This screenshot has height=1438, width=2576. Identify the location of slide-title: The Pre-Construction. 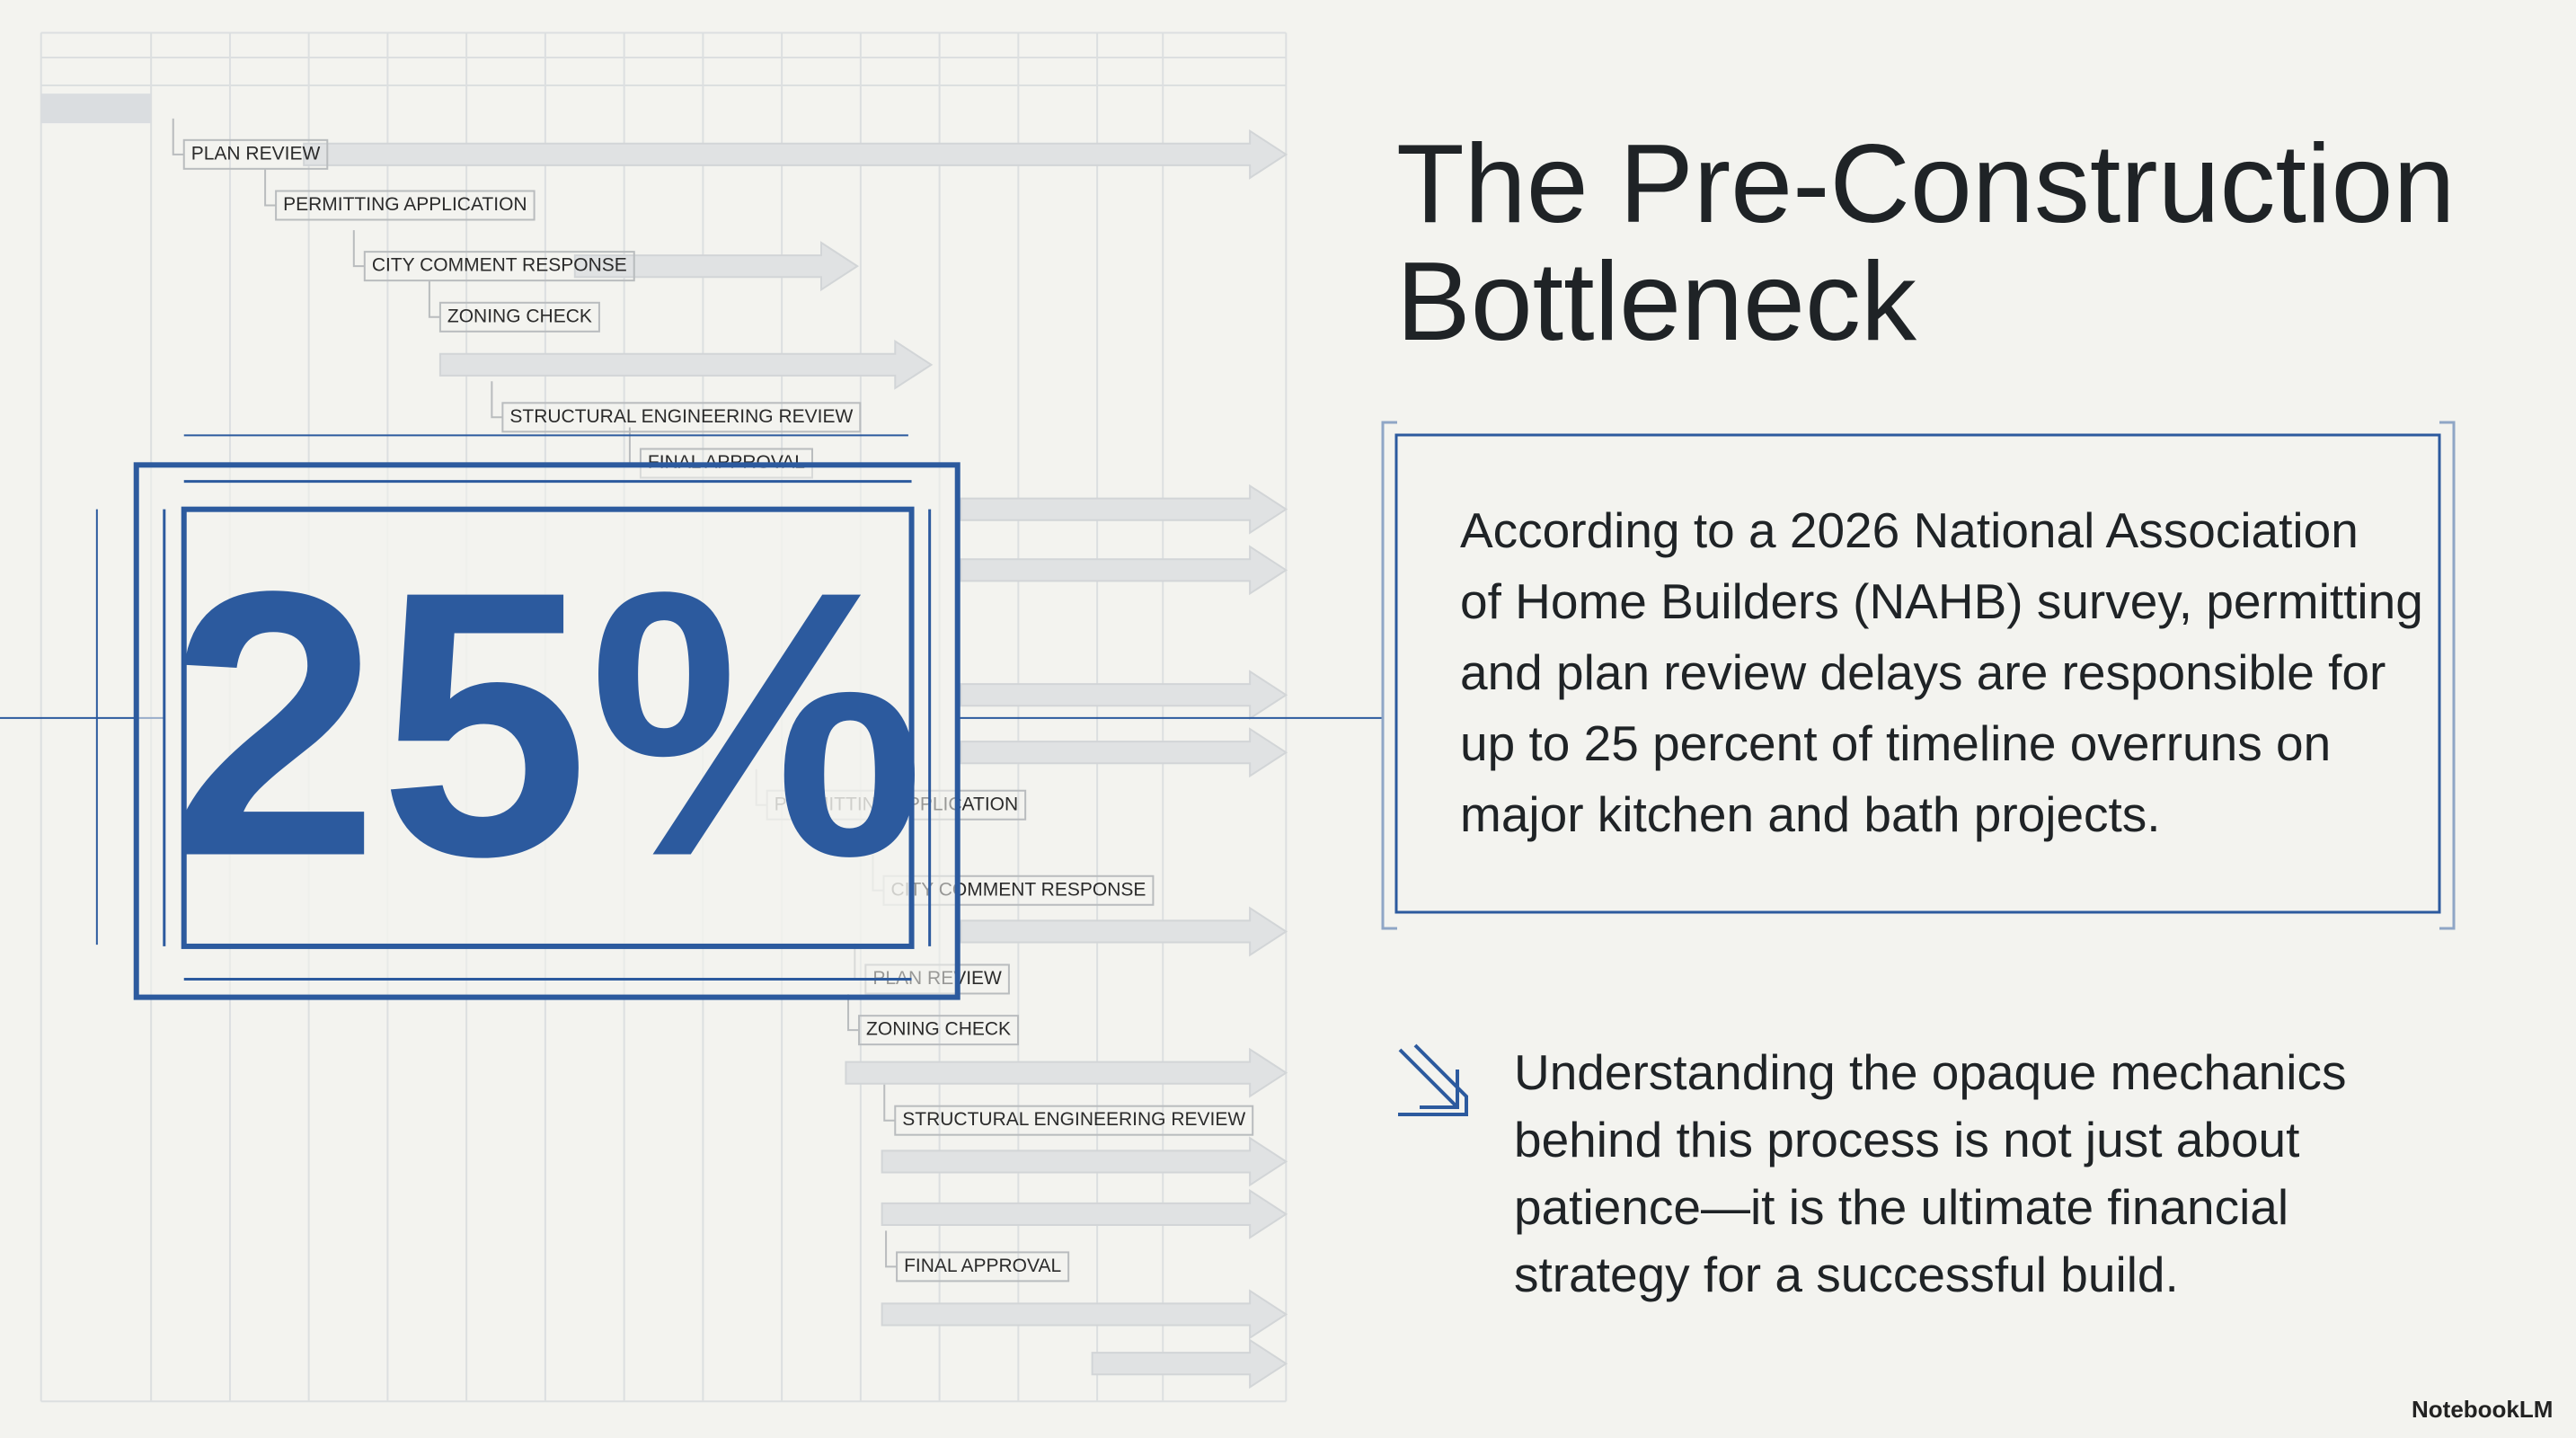
(1925, 184).